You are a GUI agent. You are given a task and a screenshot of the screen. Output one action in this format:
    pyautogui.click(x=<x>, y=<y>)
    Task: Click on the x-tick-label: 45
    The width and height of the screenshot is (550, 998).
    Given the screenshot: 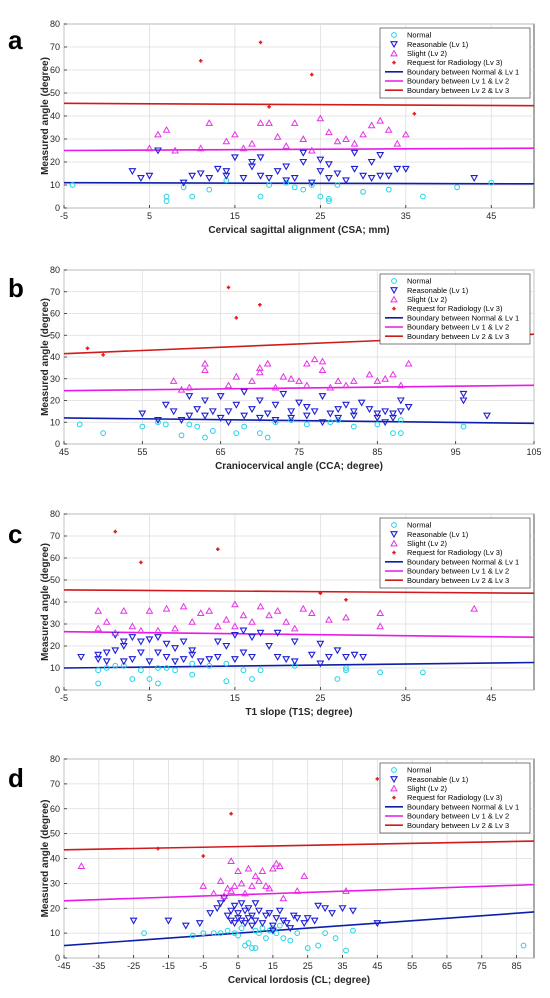 What is the action you would take?
    pyautogui.click(x=64, y=452)
    